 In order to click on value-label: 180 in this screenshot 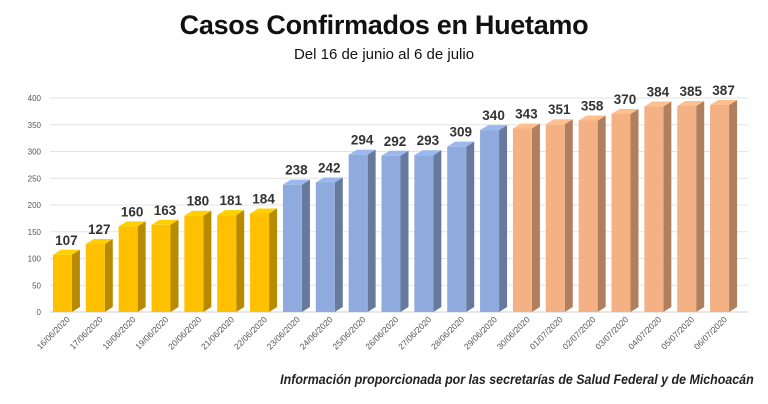, I will do `click(198, 201)`.